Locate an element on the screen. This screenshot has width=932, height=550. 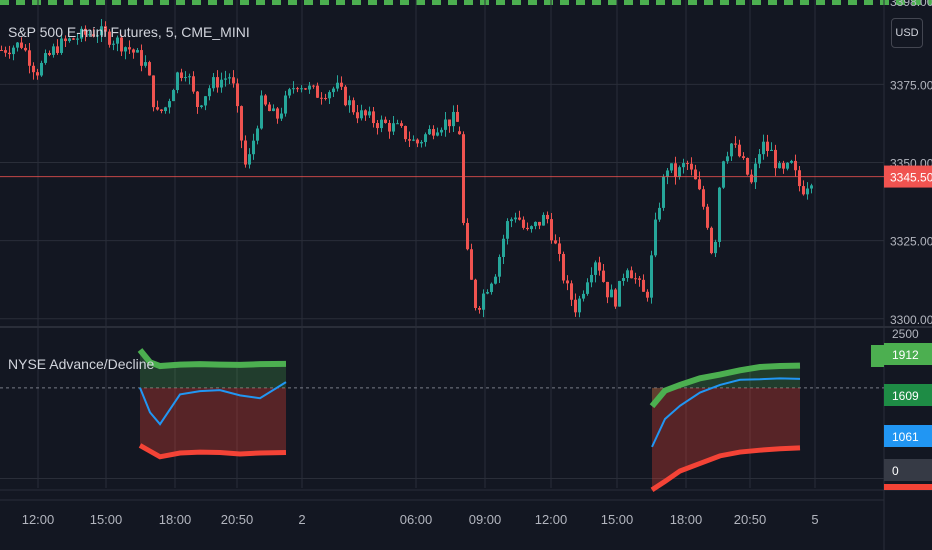
ind-tick-label: 2500 is located at coordinates (905, 334).